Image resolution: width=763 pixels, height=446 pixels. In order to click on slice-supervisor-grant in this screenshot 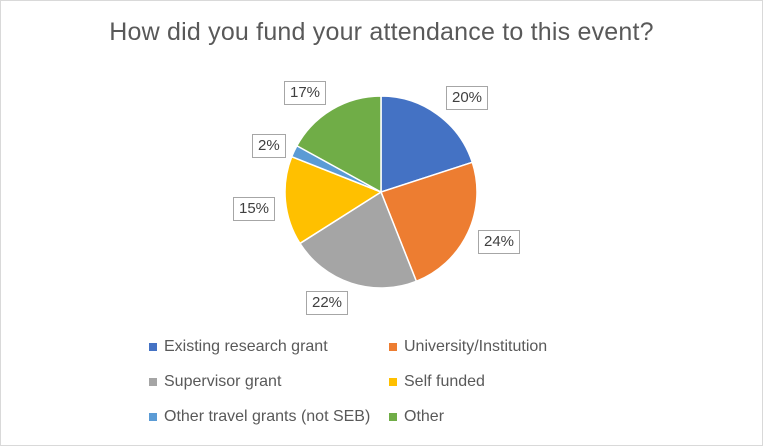, I will do `click(358, 239)`.